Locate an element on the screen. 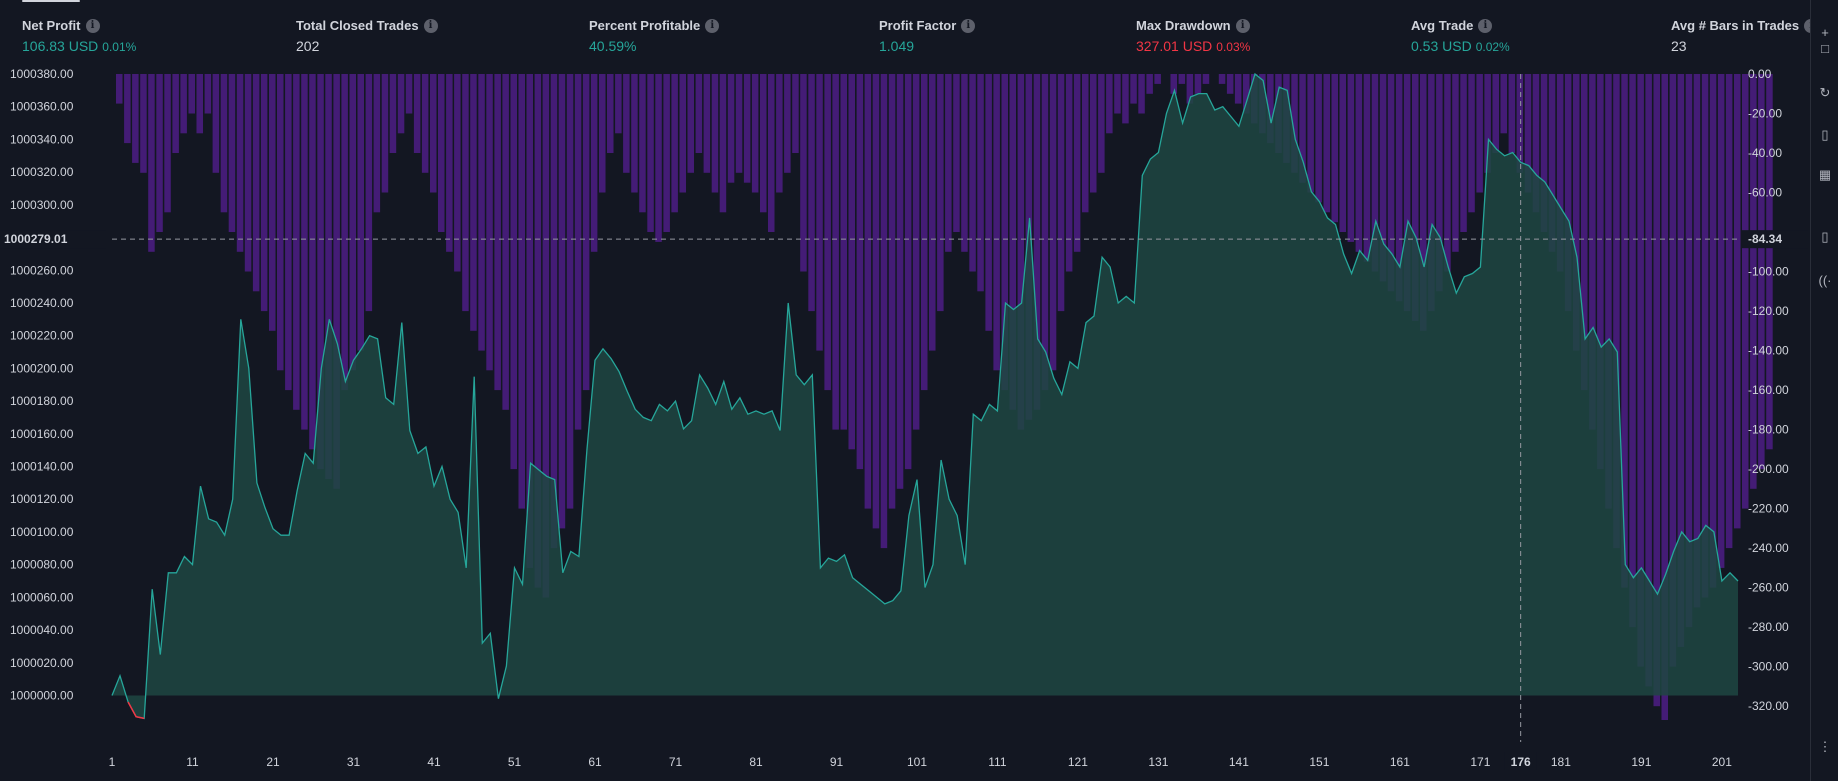  stat-value: 106.83 USD is located at coordinates (60, 46).